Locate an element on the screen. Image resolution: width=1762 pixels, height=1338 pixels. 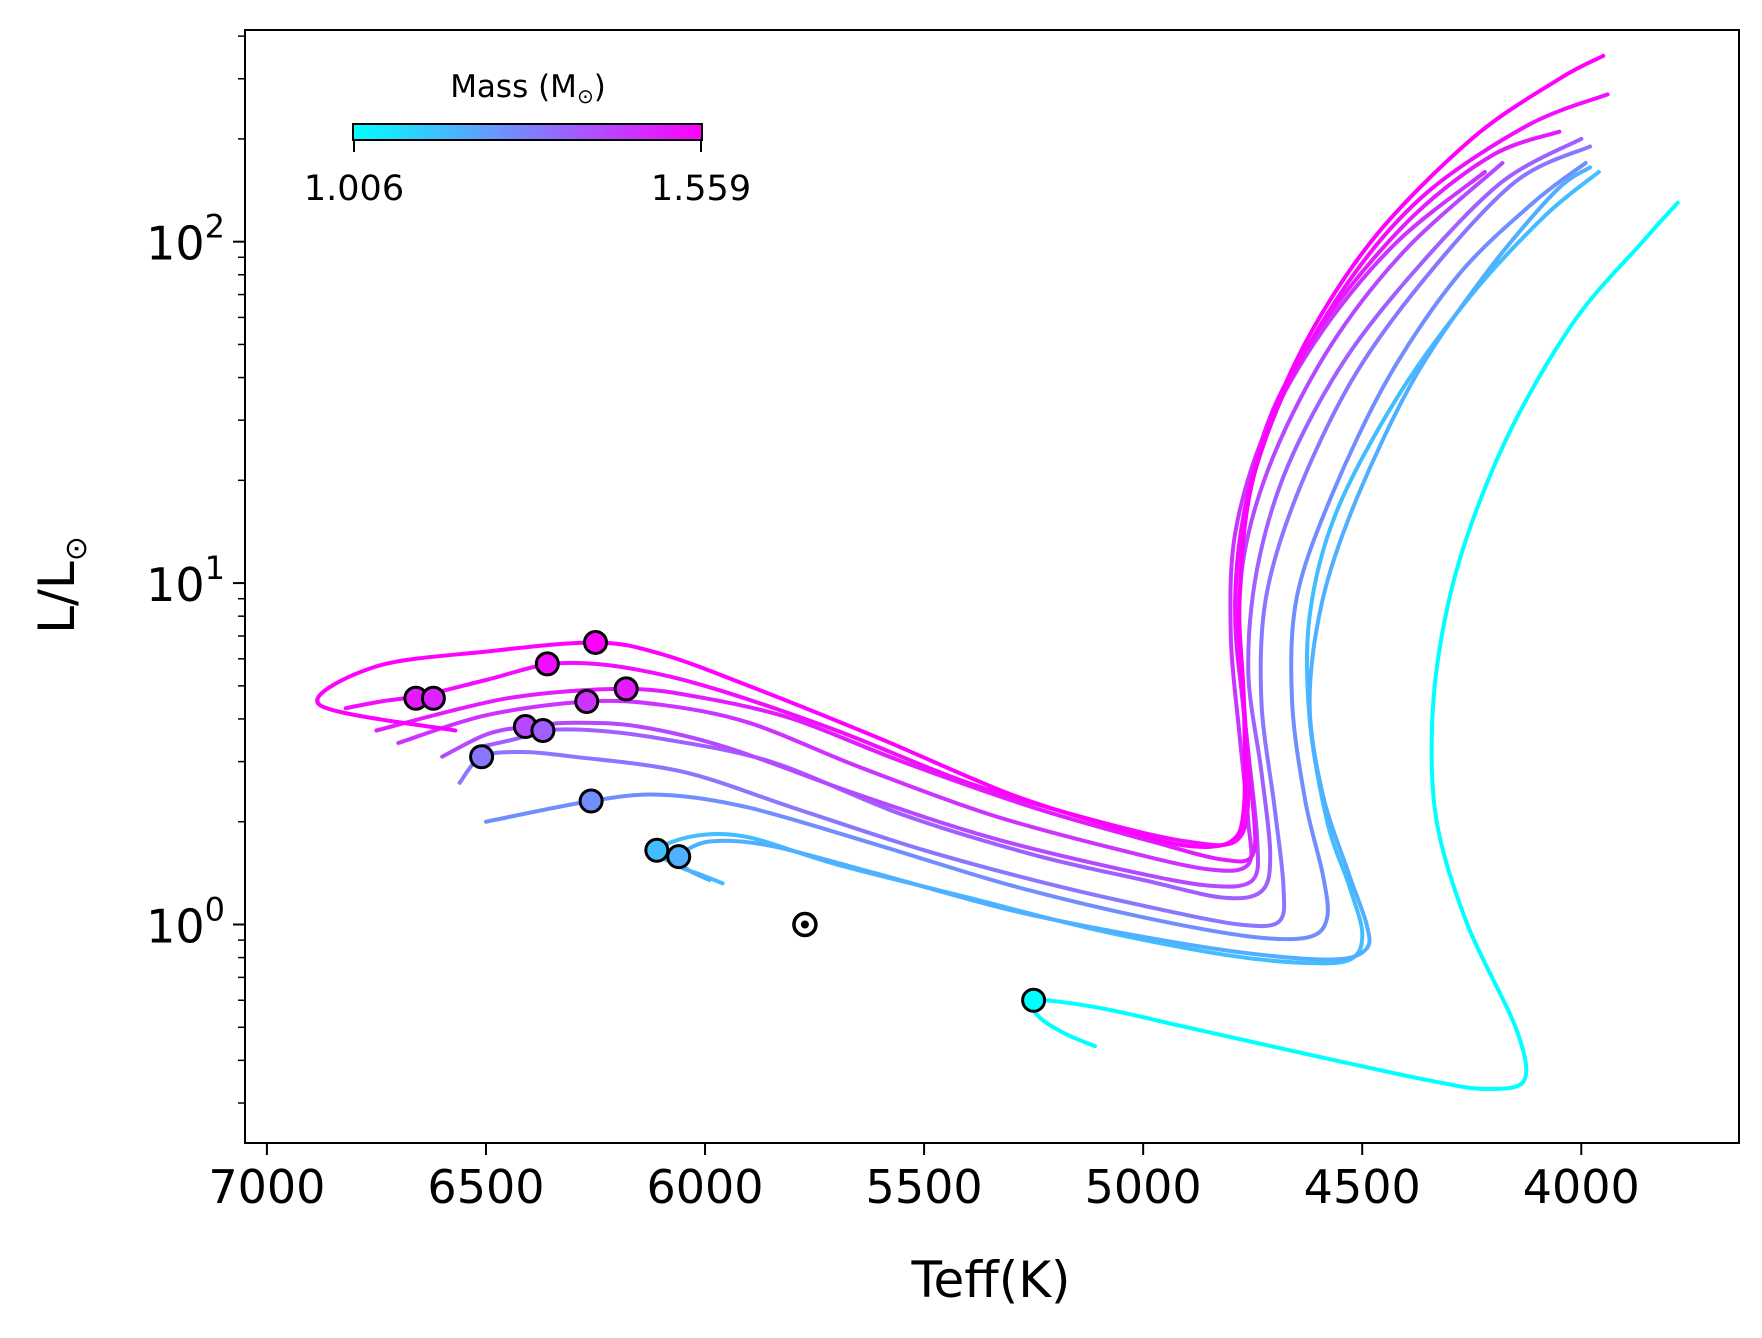
x-axis: 7000 6500 6000 5500 5000 4500 4000 is located at coordinates (924, 1178).